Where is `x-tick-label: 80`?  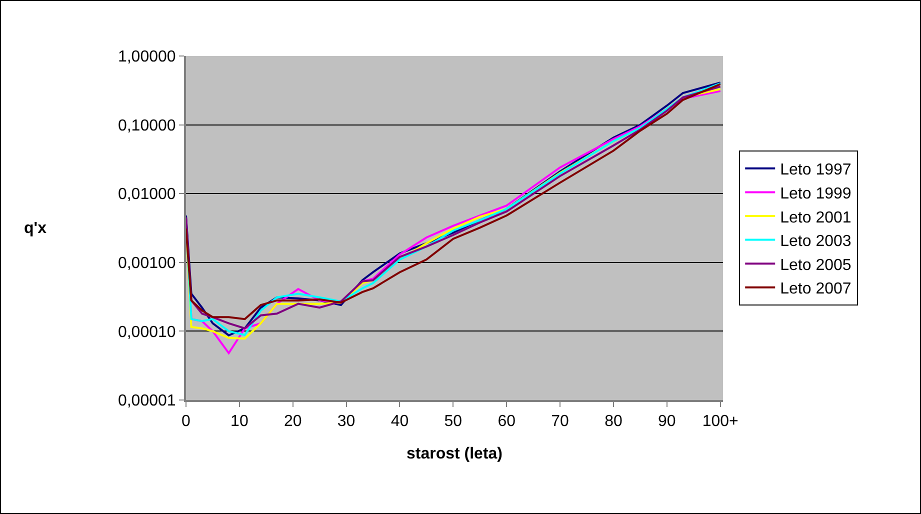
x-tick-label: 80 is located at coordinates (613, 421).